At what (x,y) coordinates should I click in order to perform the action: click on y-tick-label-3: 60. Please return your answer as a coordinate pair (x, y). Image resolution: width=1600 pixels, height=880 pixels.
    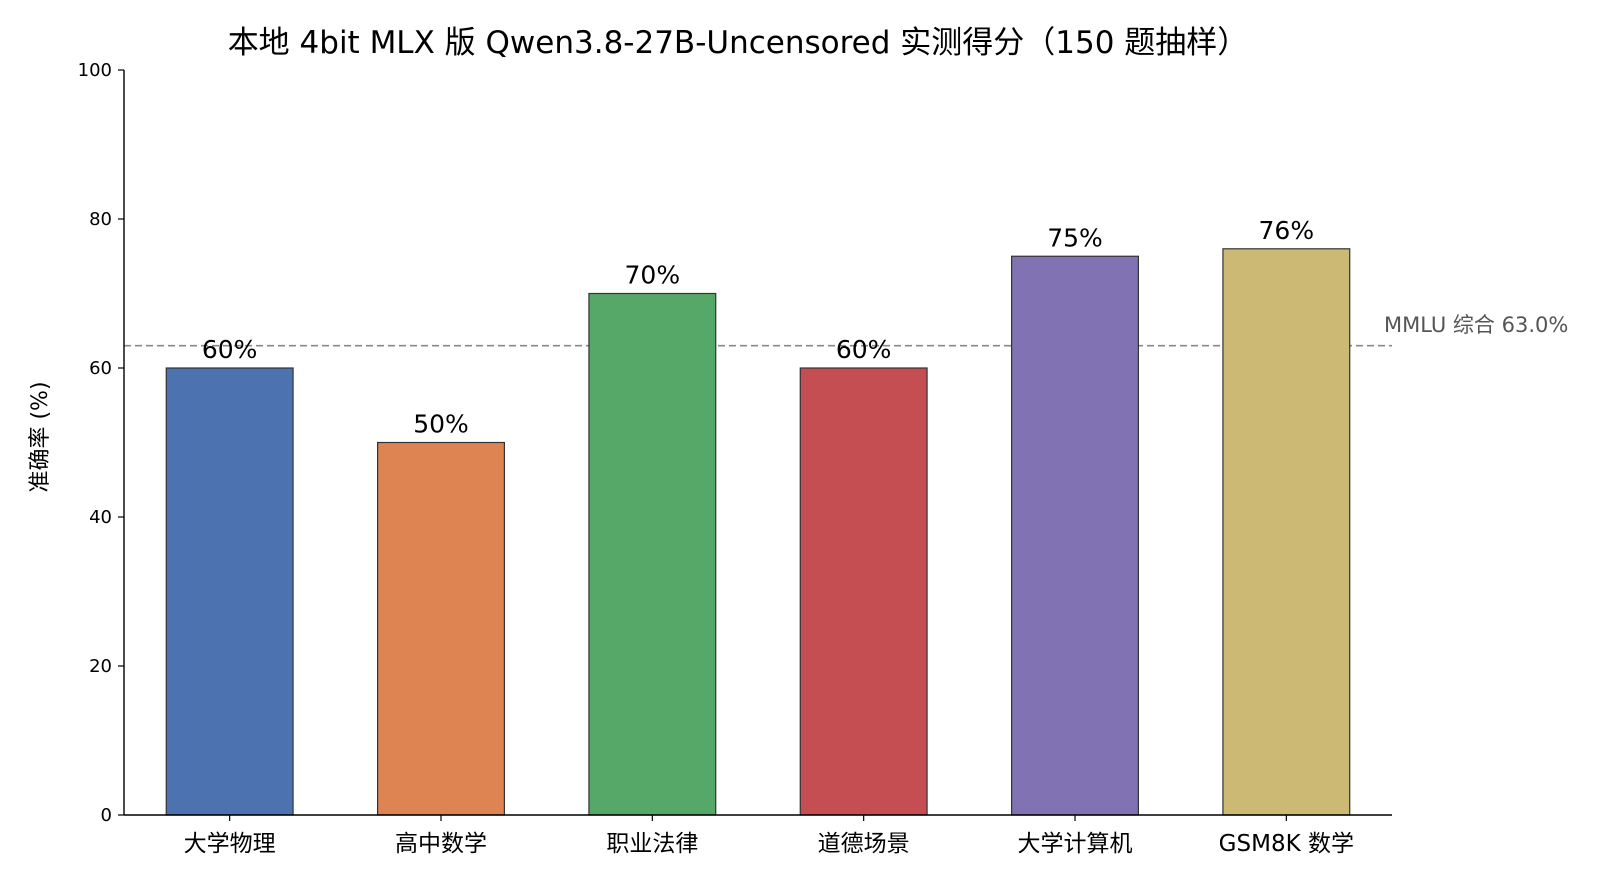
    Looking at the image, I should click on (100, 368).